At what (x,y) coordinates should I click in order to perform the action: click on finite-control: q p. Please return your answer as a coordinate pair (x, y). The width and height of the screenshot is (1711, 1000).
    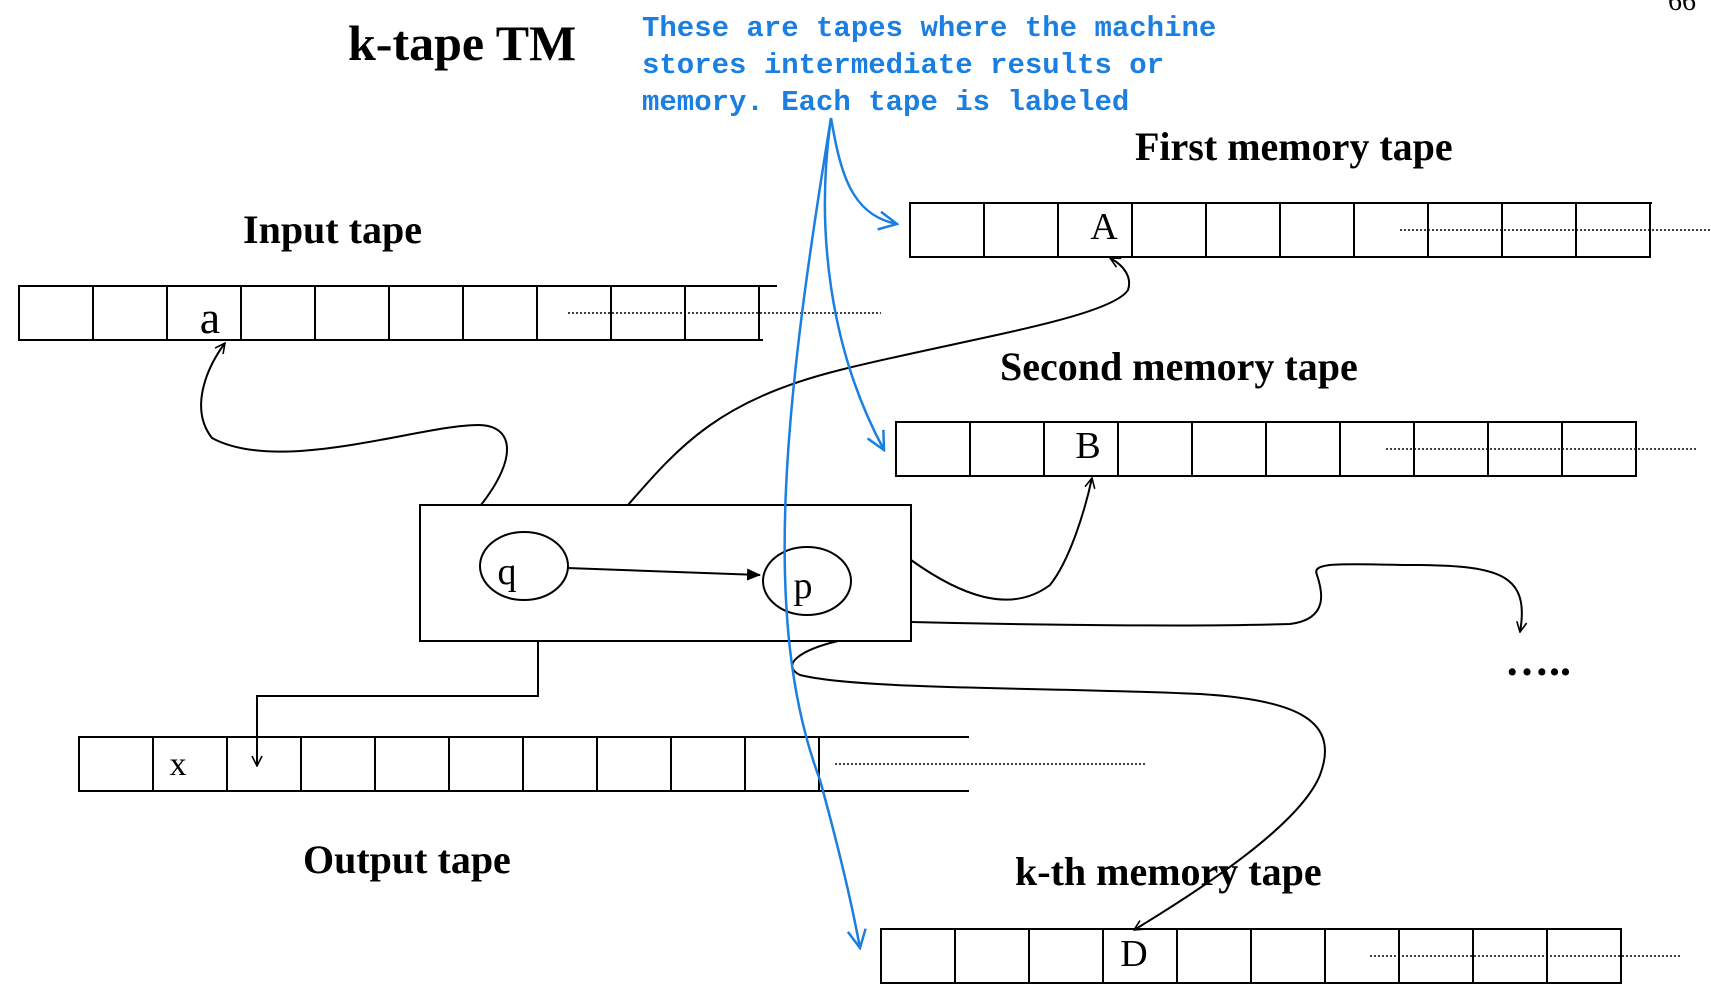
    Looking at the image, I should click on (665, 573).